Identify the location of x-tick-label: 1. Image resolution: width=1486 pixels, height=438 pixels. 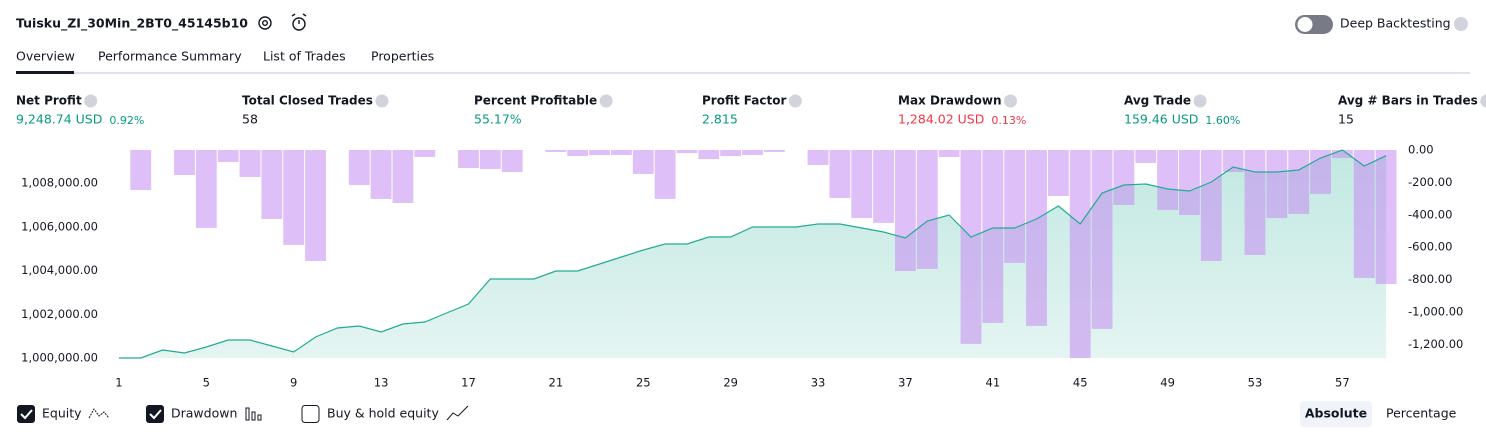
(118, 383).